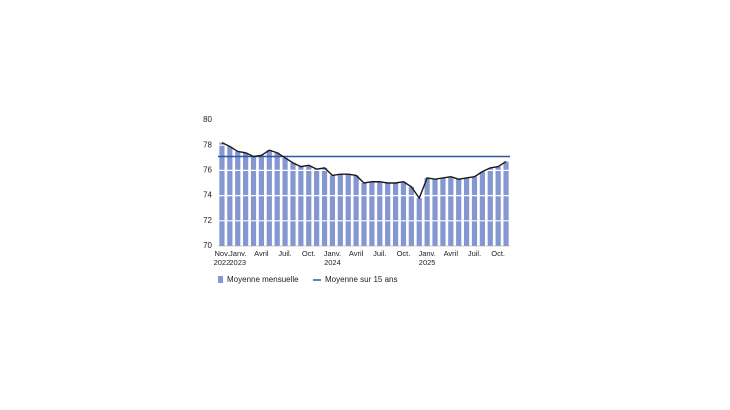  What do you see at coordinates (207, 195) in the screenshot?
I see `y-tick-label: 74` at bounding box center [207, 195].